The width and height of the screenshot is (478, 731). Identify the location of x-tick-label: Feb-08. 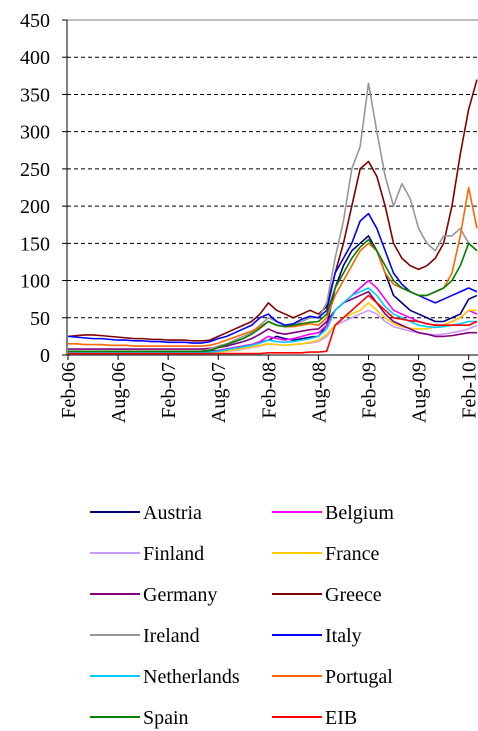
(269, 390).